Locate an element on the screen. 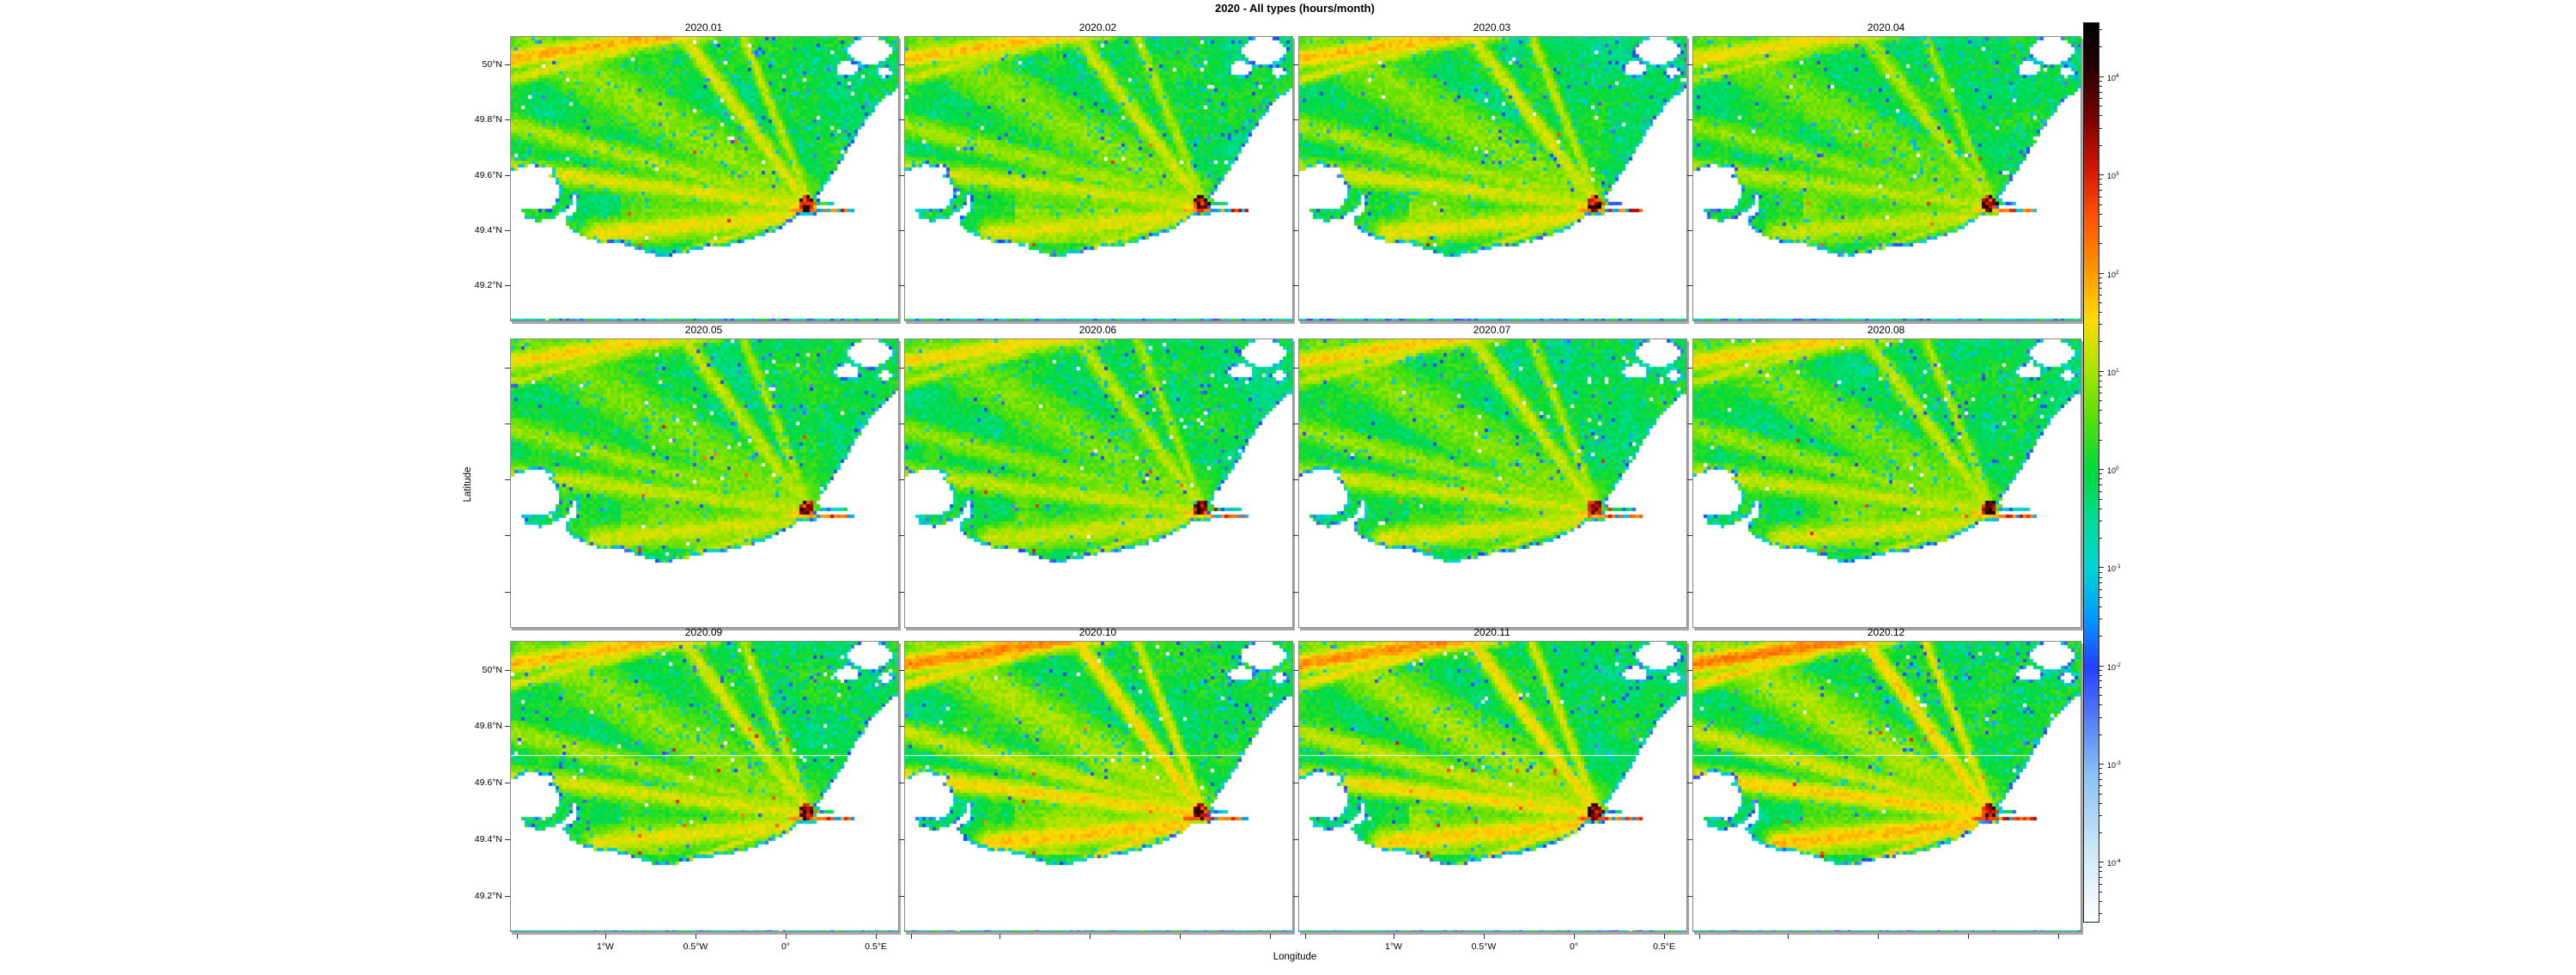  map-panel-2020.07 is located at coordinates (1492, 483).